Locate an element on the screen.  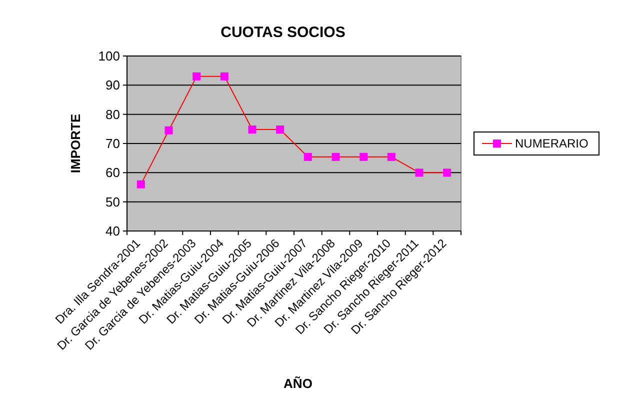
y-tick-label: 60 is located at coordinates (113, 172).